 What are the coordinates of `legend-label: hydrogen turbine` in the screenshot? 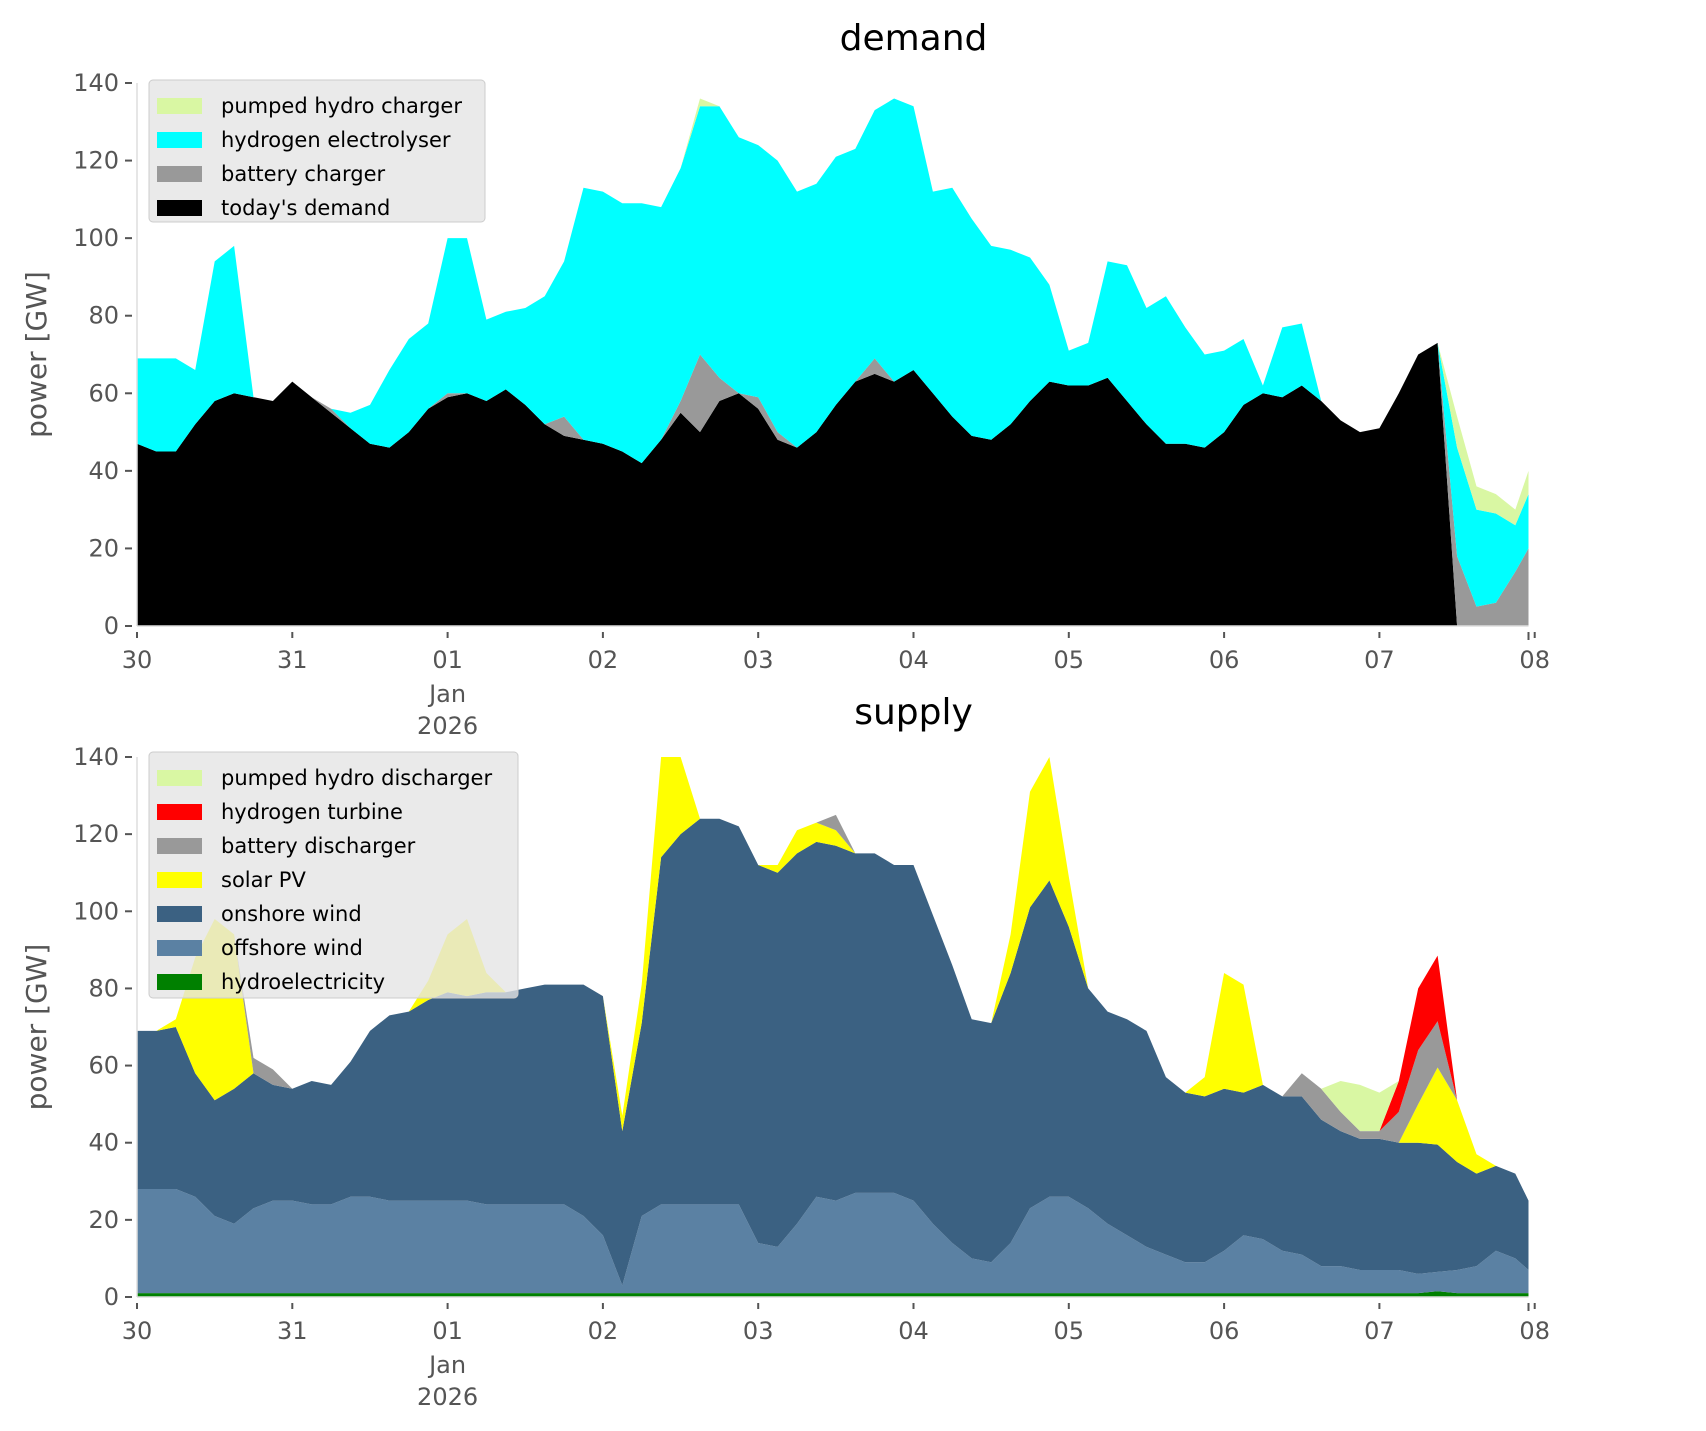 It's located at (312, 812).